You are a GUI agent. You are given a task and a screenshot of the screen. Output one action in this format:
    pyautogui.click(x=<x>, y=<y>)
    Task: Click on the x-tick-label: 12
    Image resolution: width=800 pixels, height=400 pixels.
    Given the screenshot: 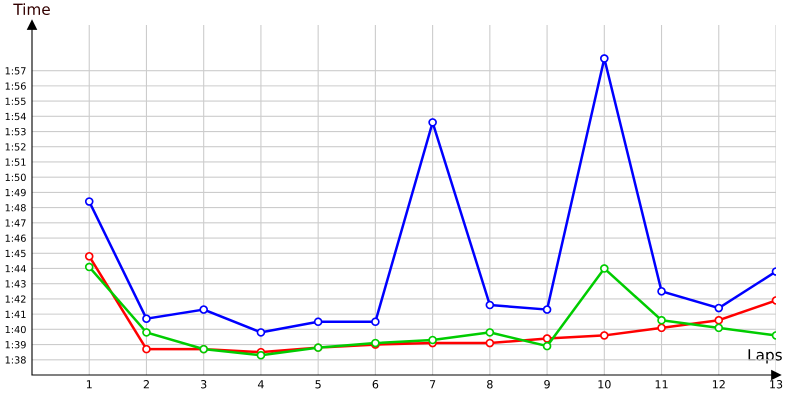 What is the action you would take?
    pyautogui.click(x=718, y=384)
    